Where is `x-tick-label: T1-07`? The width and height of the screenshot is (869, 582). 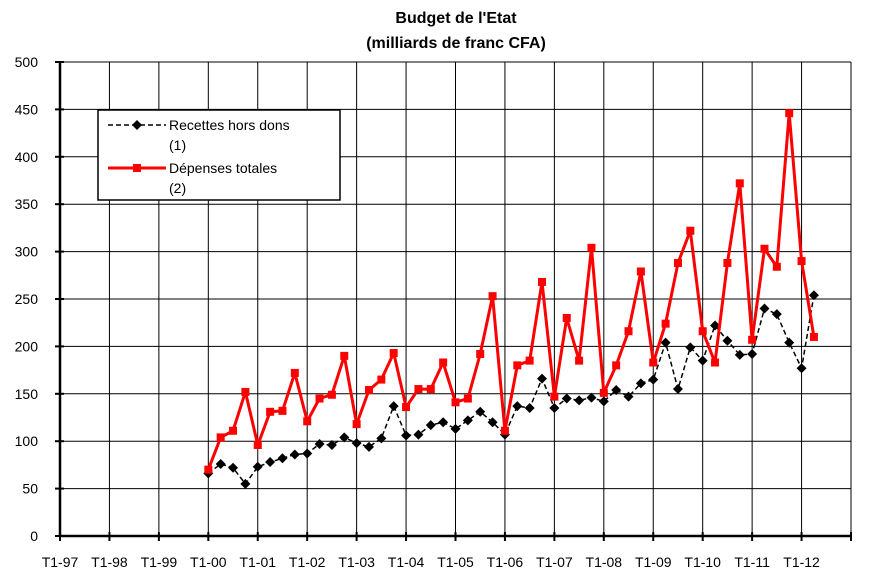 x-tick-label: T1-07 is located at coordinates (554, 562).